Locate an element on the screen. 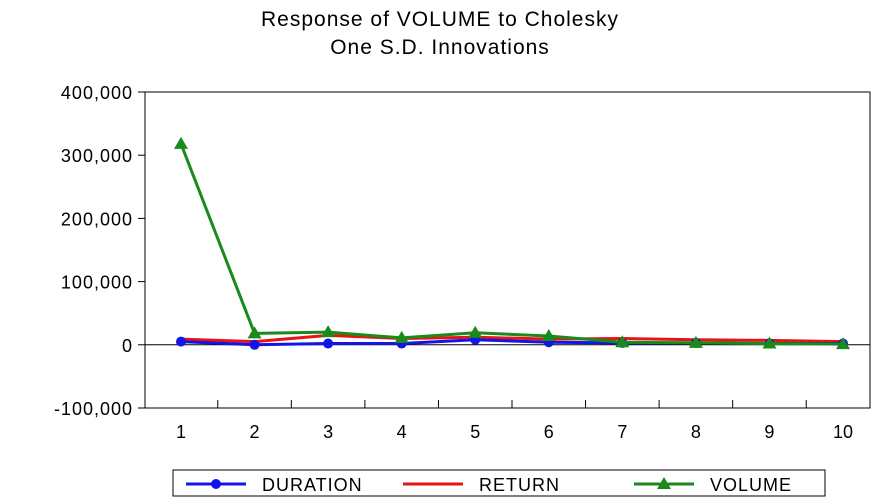 This screenshot has width=872, height=498. x-tick-label: 10 is located at coordinates (843, 432).